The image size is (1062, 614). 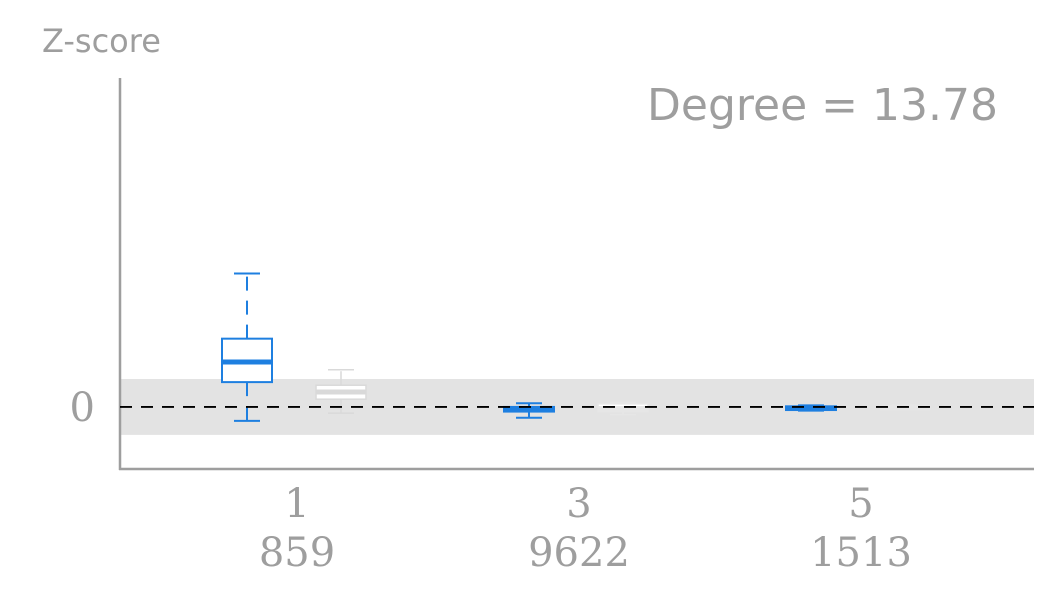 What do you see at coordinates (296, 504) in the screenshot?
I see `x-tick-label: 1` at bounding box center [296, 504].